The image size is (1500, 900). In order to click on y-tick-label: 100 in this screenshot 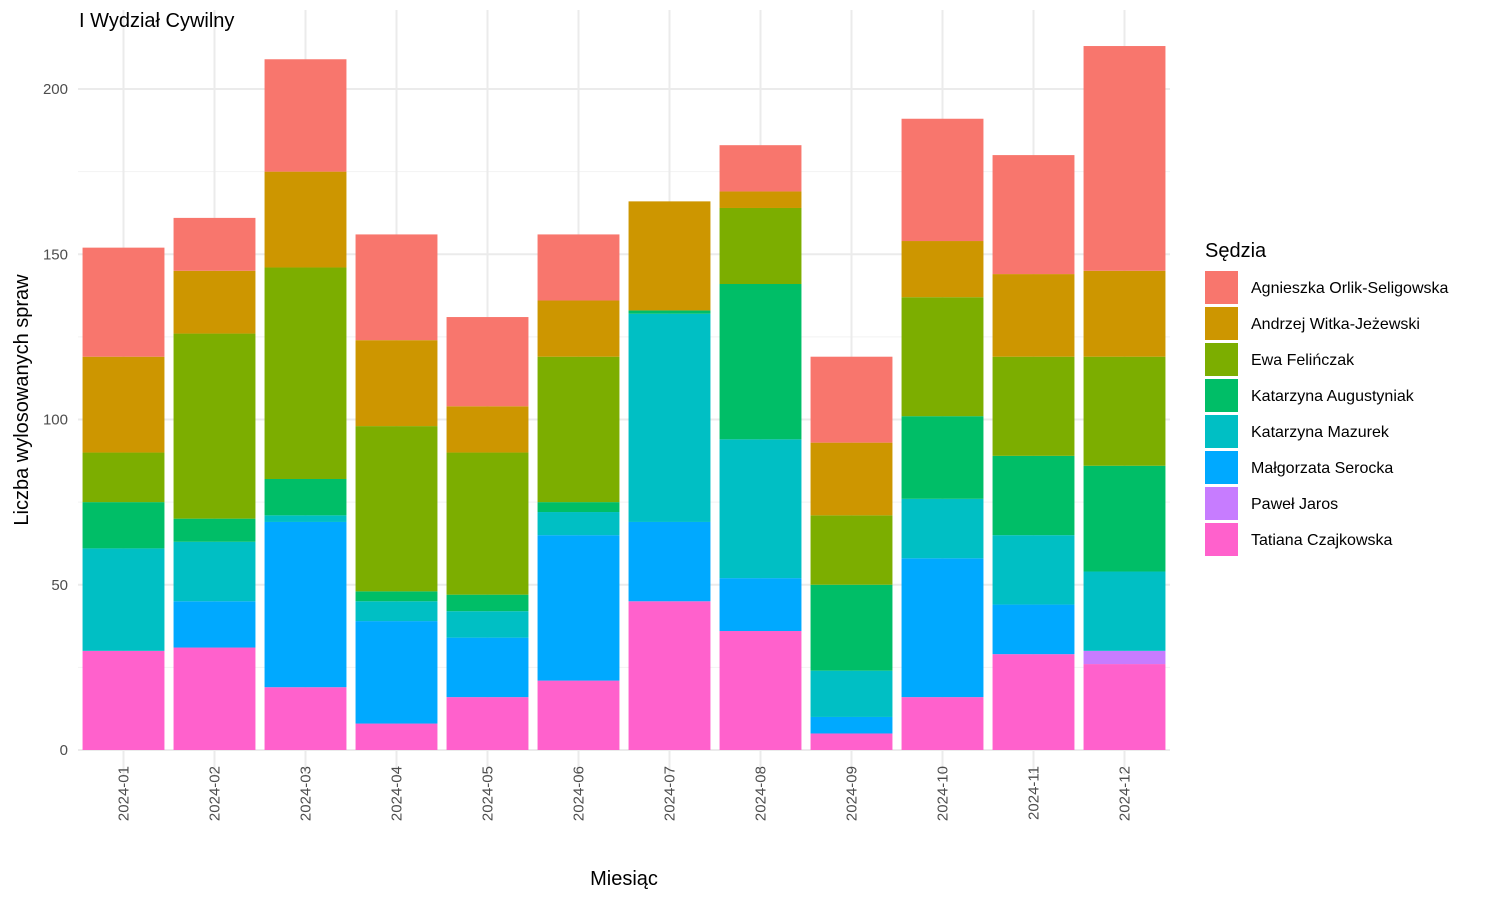, I will do `click(55, 420)`.